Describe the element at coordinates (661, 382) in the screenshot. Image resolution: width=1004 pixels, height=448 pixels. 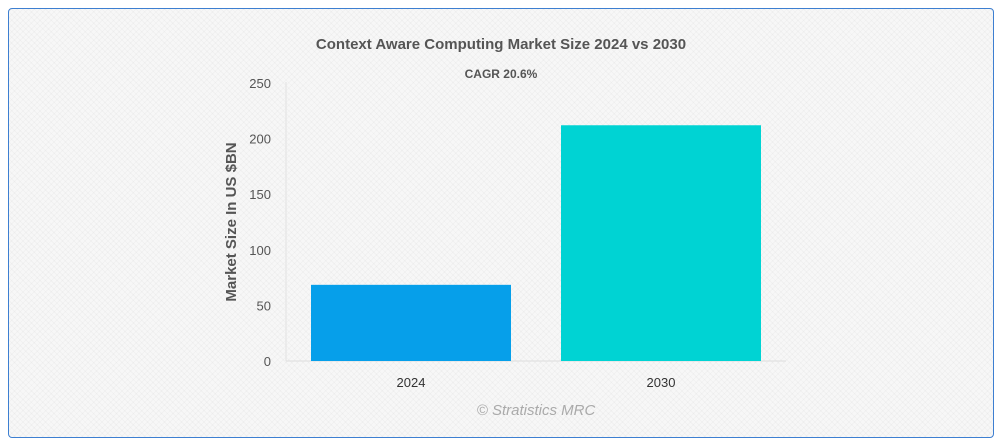
I see `x-tick-label: 2030` at that location.